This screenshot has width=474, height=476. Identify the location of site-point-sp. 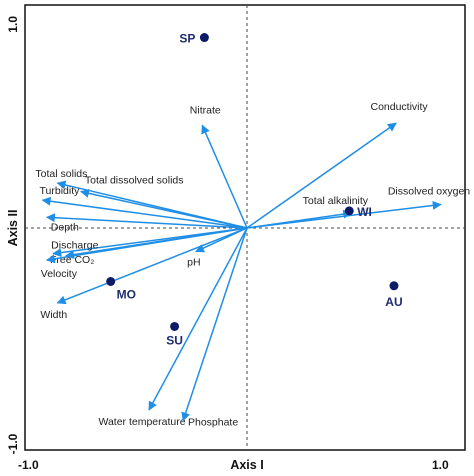
(204, 38).